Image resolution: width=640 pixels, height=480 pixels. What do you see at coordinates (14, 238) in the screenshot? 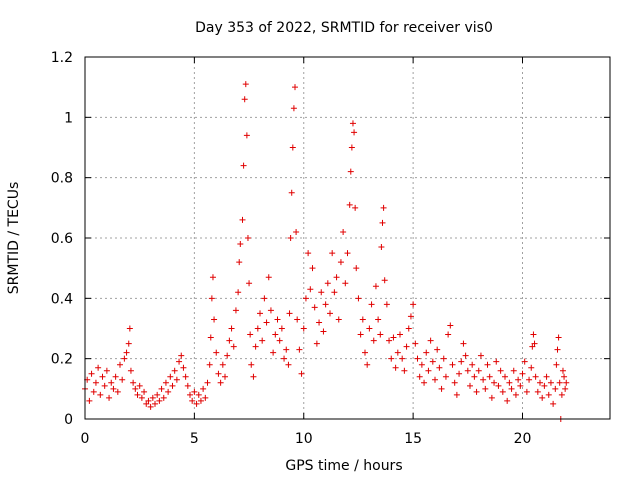
I see `y-axis-label: SRMTID / TECUs` at bounding box center [14, 238].